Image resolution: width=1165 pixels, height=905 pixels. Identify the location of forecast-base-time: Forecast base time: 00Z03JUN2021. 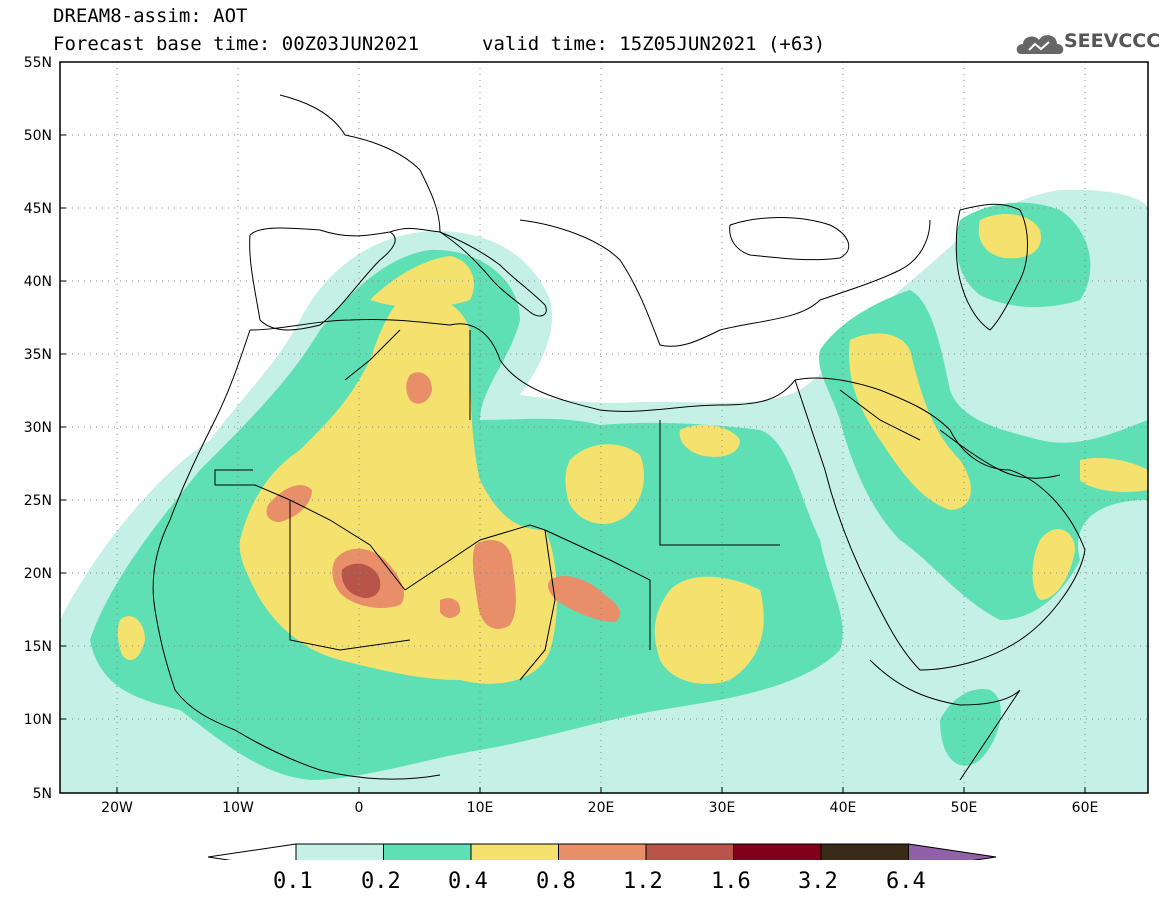
(236, 44).